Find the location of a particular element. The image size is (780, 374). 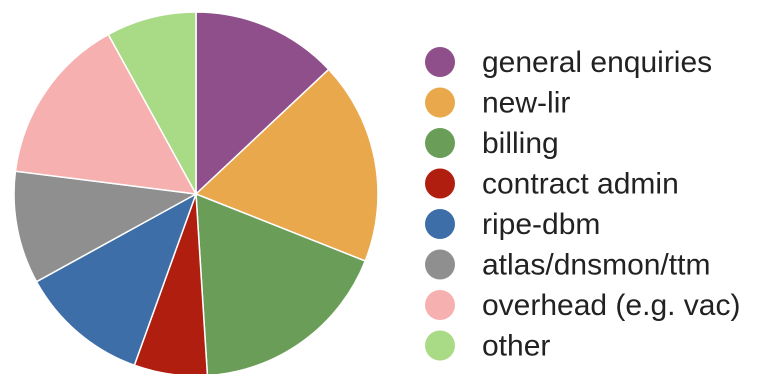

pie-slice-ripe-dbm is located at coordinates (116, 279).